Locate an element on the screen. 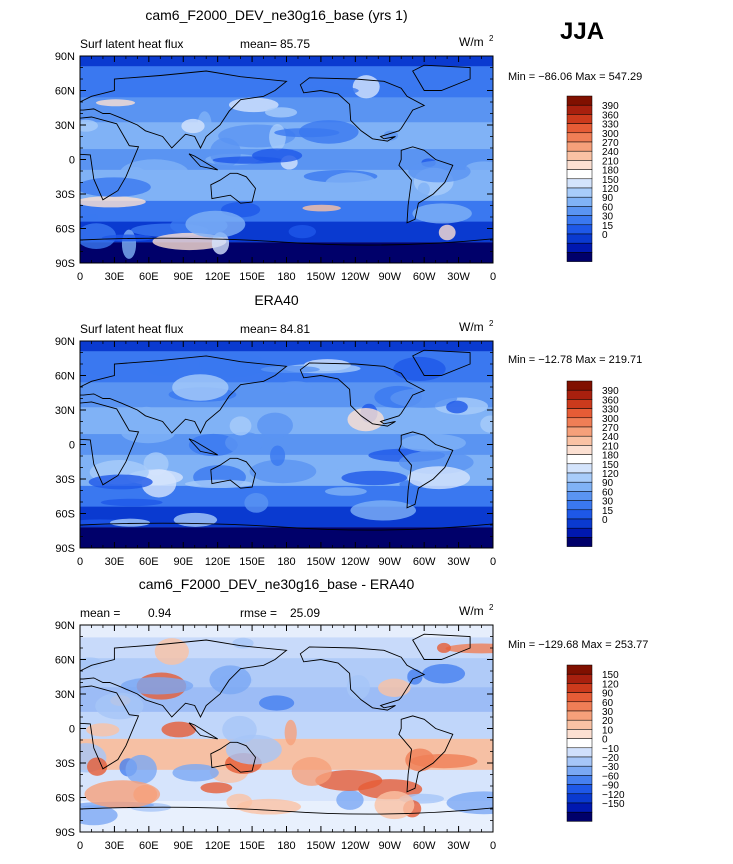 Image resolution: width=733 pixels, height=864 pixels. colorbar-label: −150 is located at coordinates (613, 804).